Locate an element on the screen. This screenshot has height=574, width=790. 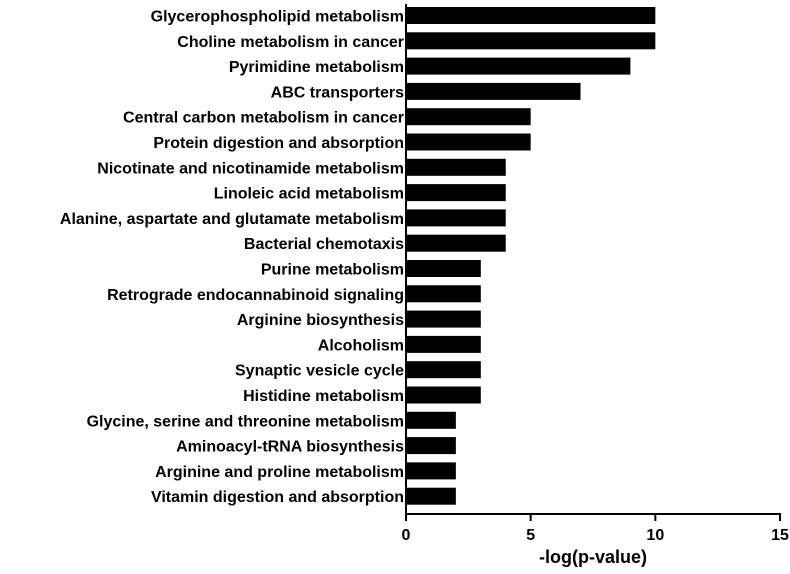
category-label: Synaptic vesicle cycle is located at coordinates (319, 371).